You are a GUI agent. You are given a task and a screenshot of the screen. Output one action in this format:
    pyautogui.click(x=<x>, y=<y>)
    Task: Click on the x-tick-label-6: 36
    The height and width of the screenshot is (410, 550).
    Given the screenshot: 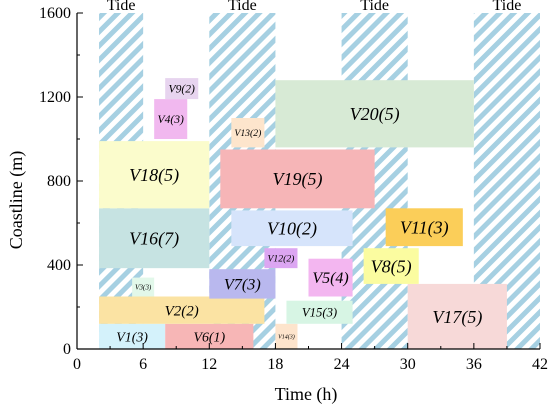 What is the action you would take?
    pyautogui.click(x=474, y=364)
    